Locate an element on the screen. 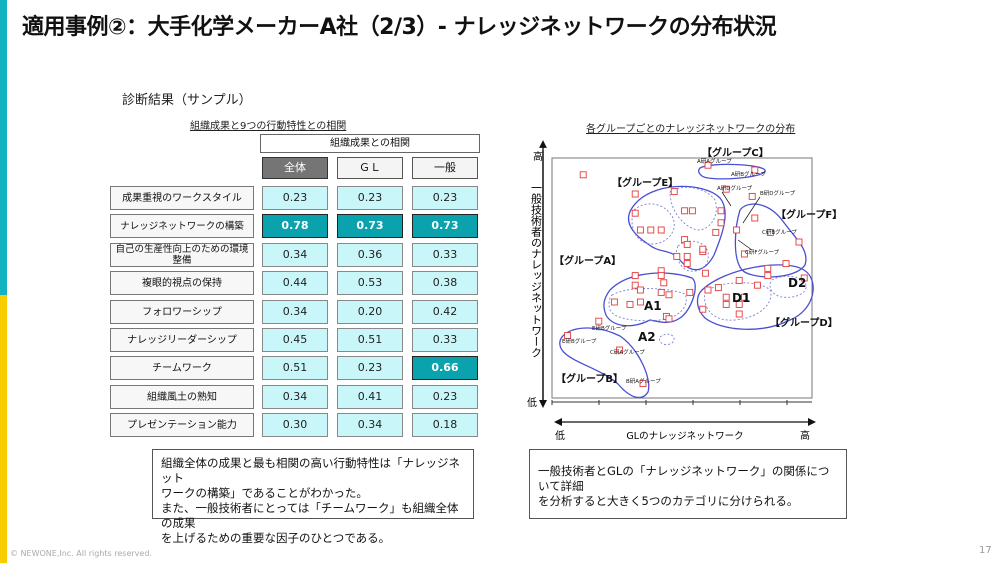 The image size is (1000, 563). point-label: C研Aグループ is located at coordinates (627, 352).